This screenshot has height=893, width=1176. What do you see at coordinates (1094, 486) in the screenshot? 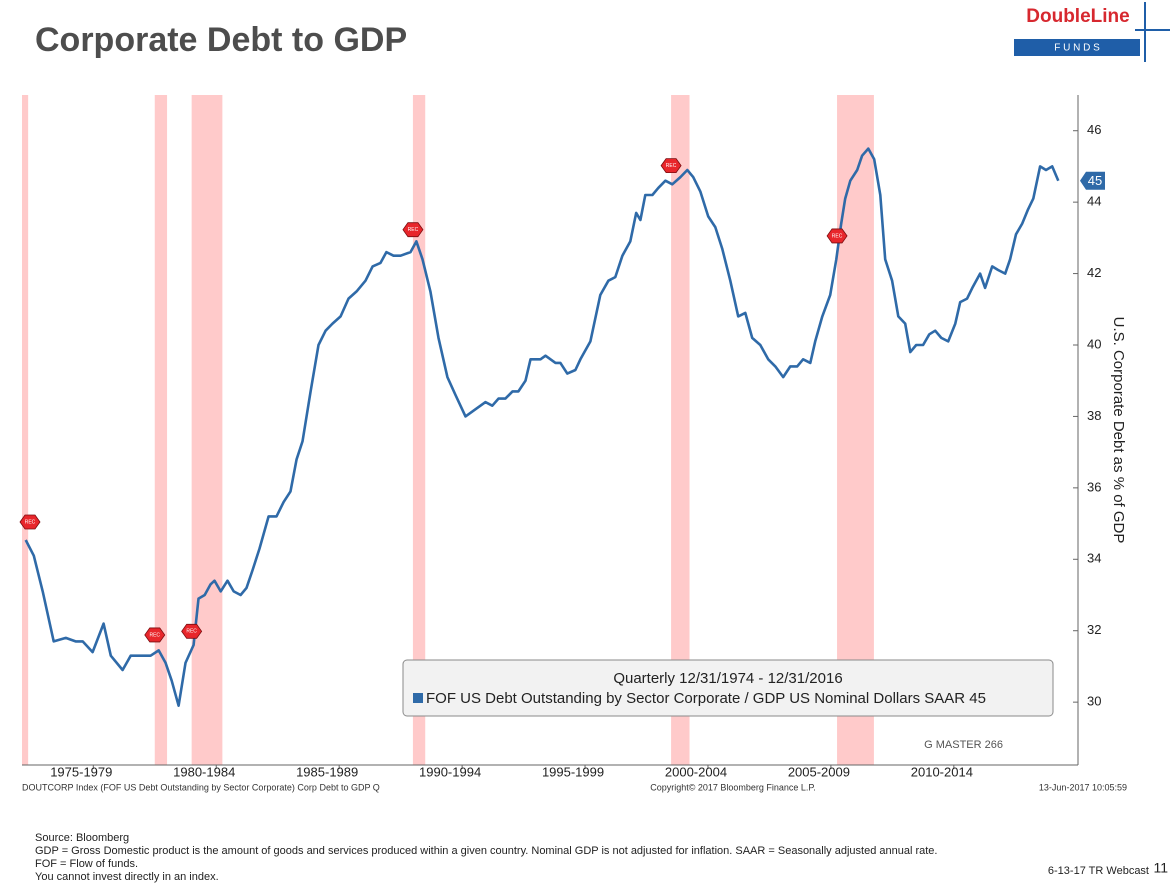
I see `y-tick-label: 36` at bounding box center [1094, 486].